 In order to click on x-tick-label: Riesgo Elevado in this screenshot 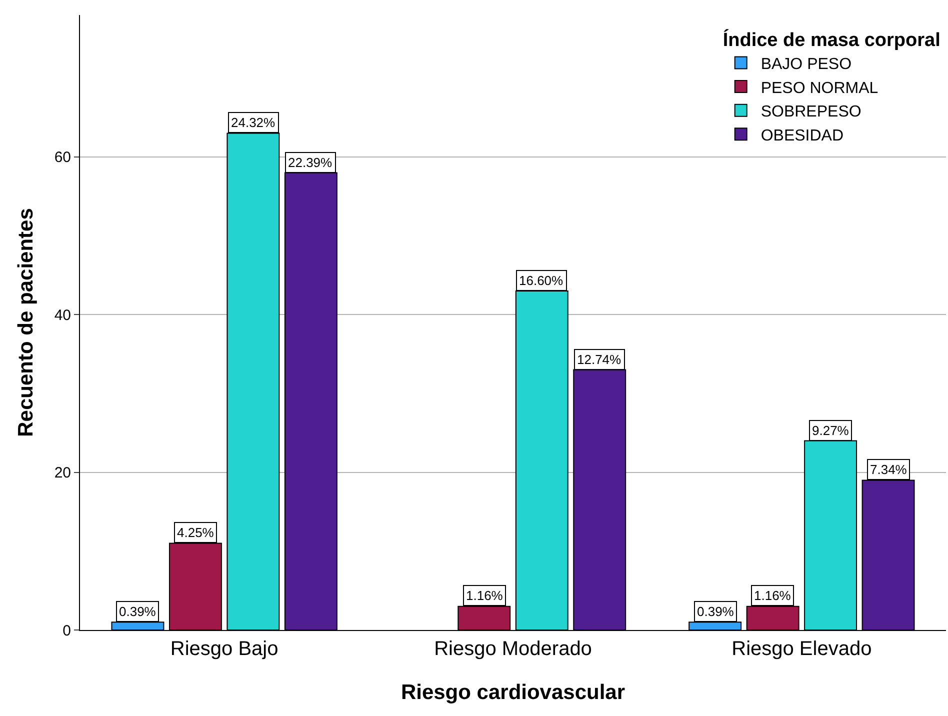, I will do `click(802, 649)`.